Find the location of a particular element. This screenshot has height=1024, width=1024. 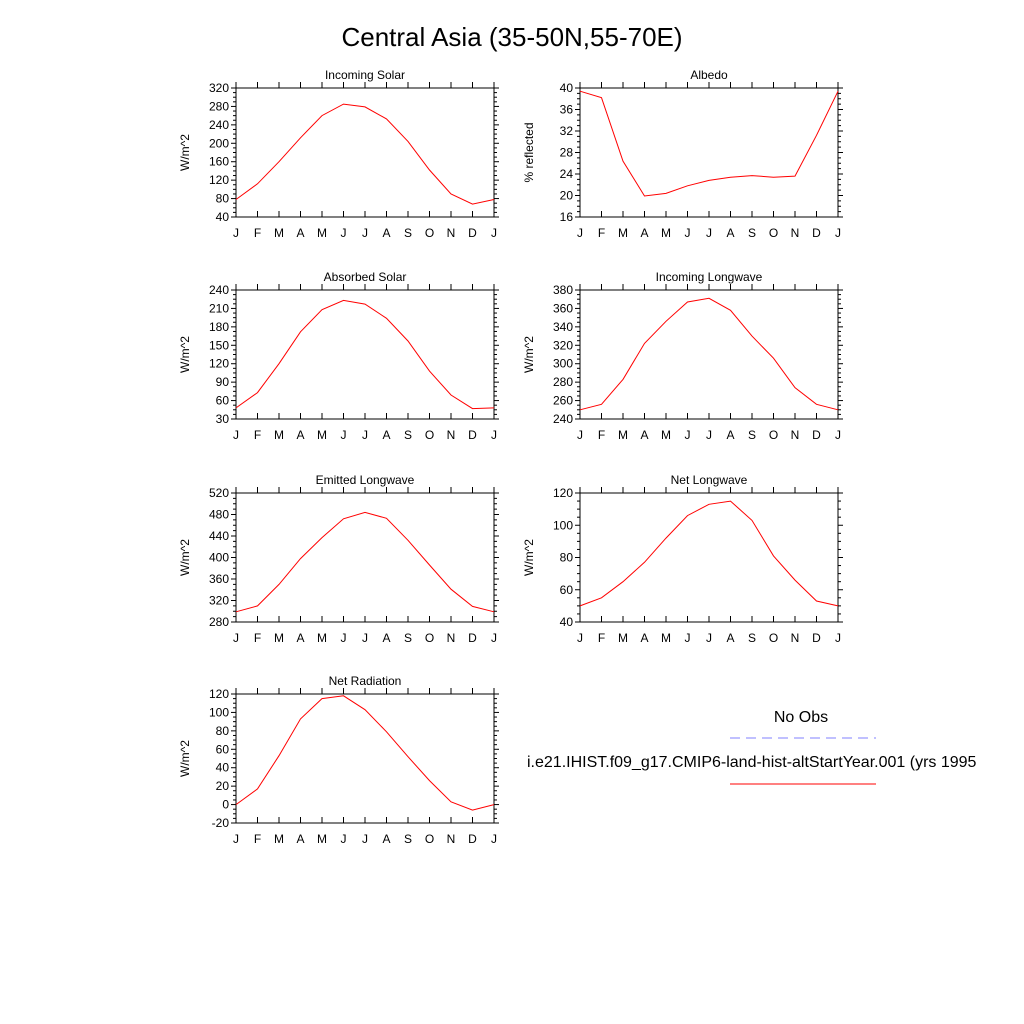

y-tick-label: 90 is located at coordinates (223, 382).